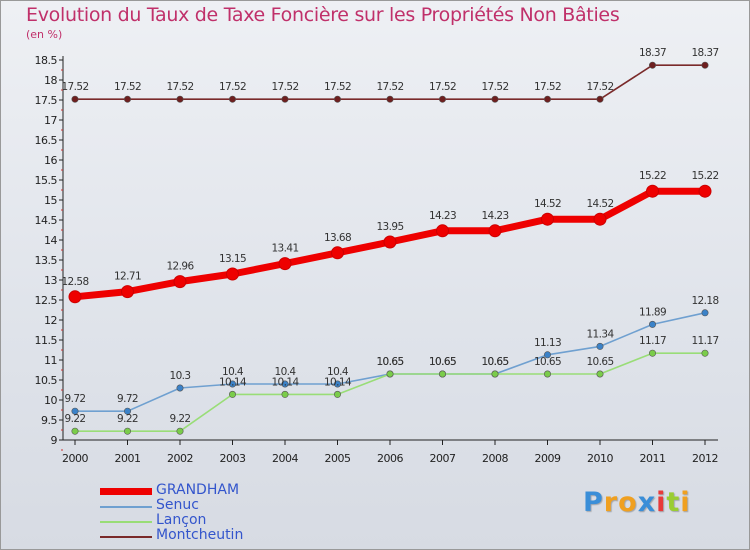  I want to click on x-tick-label: 2006, so click(390, 458).